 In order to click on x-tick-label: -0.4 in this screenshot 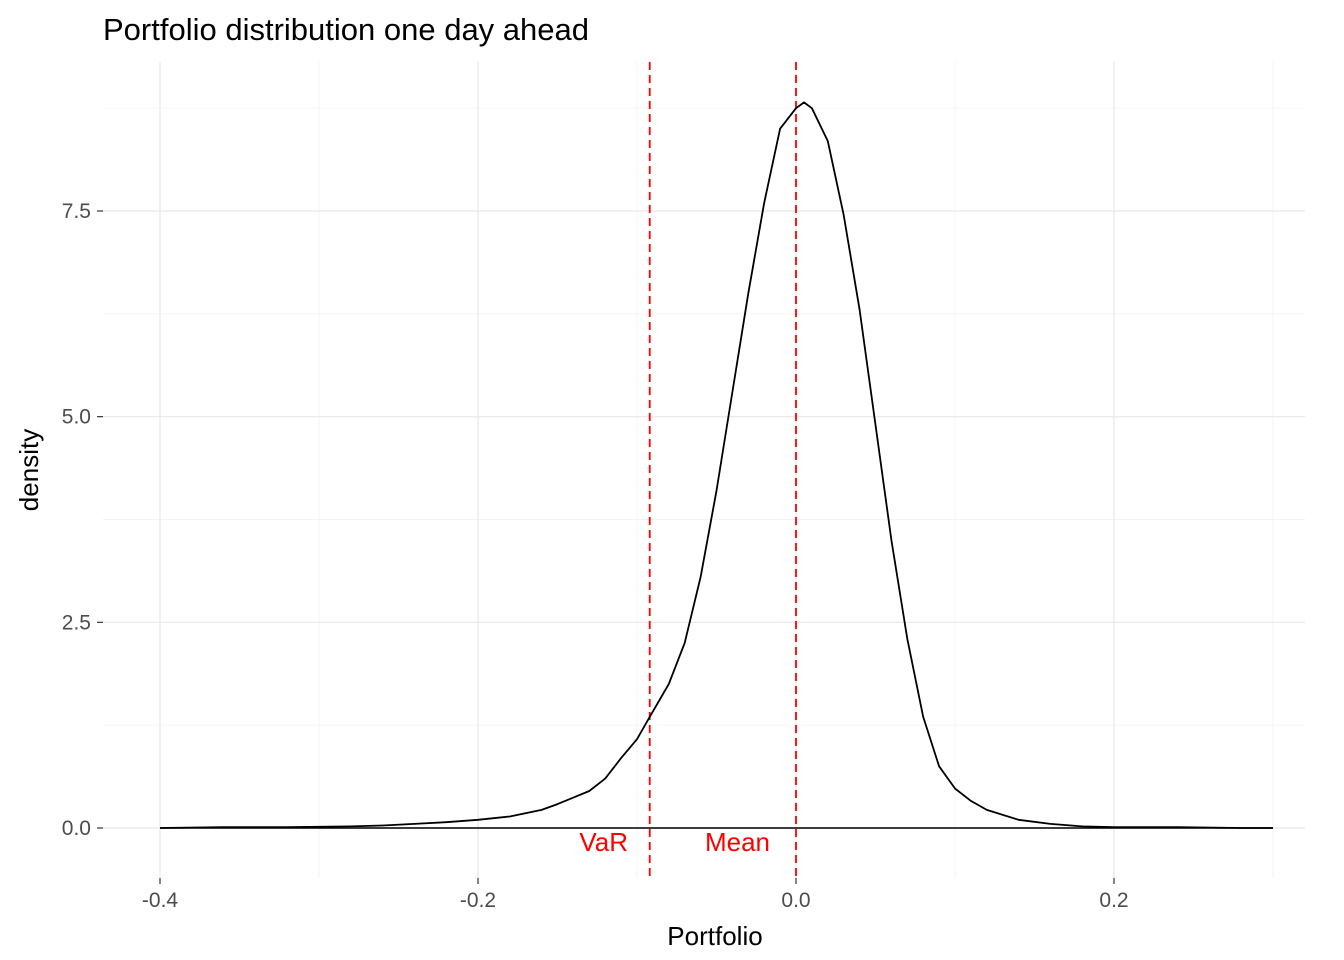, I will do `click(160, 900)`.